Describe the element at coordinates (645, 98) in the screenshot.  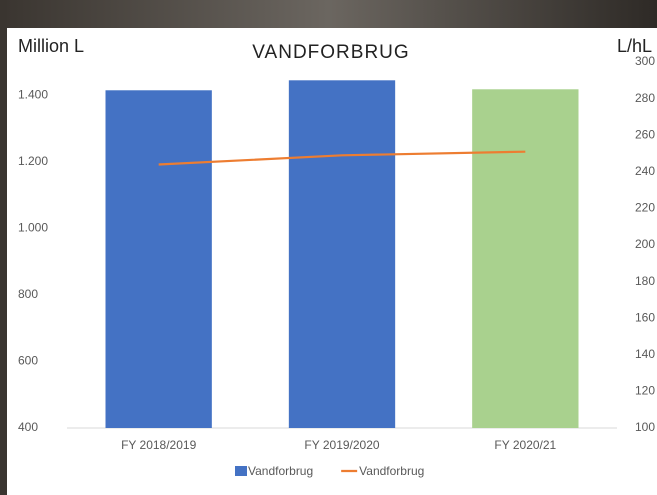
I see `y2-tick-label: 280` at that location.